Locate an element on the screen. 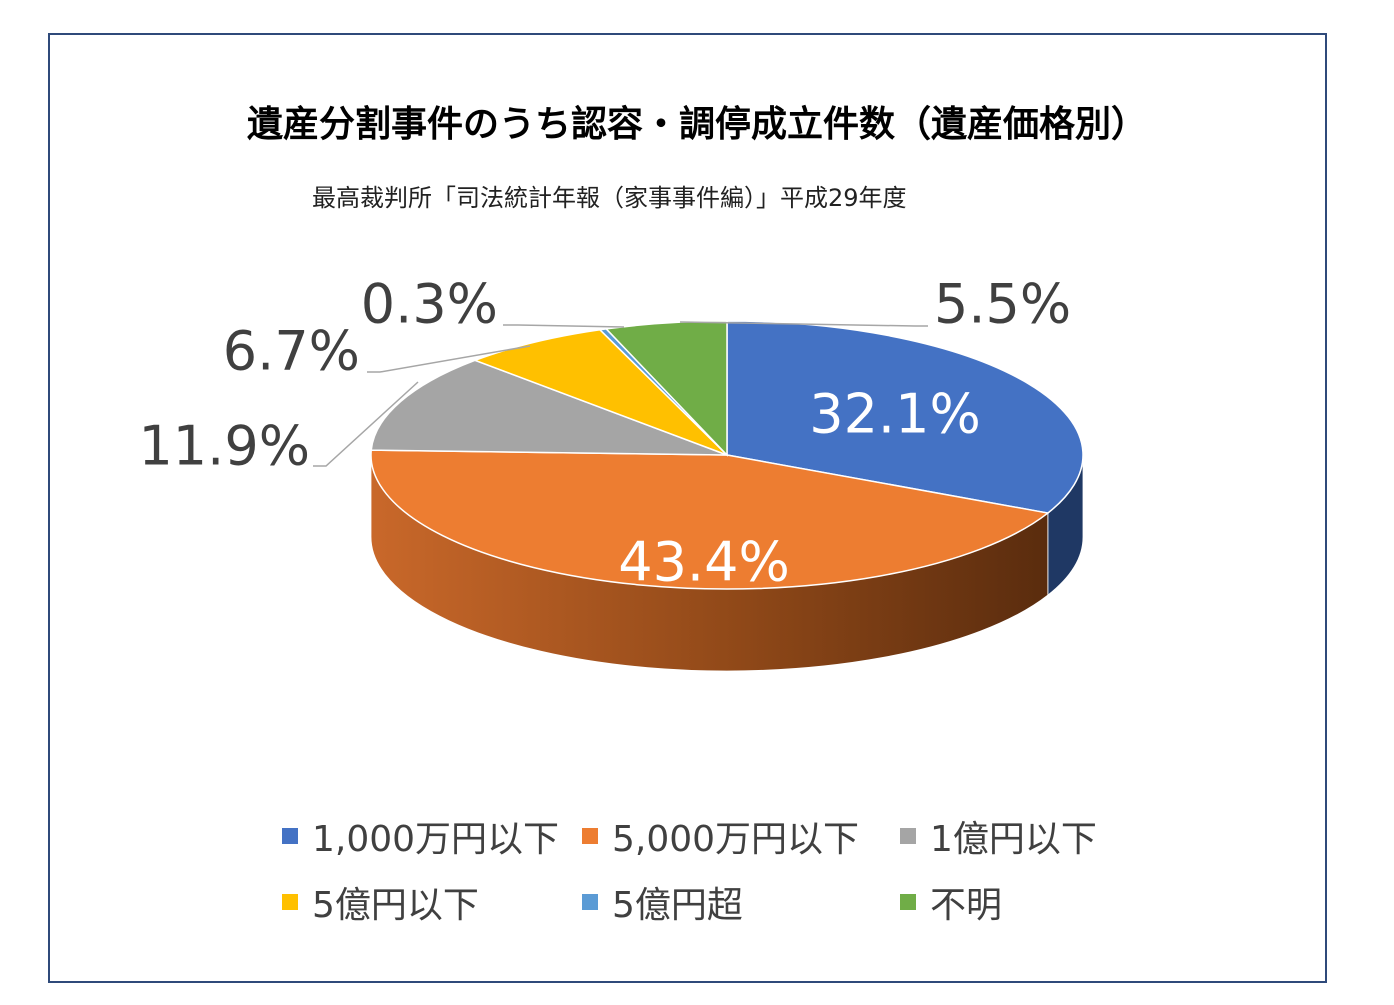 Image resolution: width=1394 pixels, height=1005 pixels. data-label-1: 43.4% is located at coordinates (704, 562).